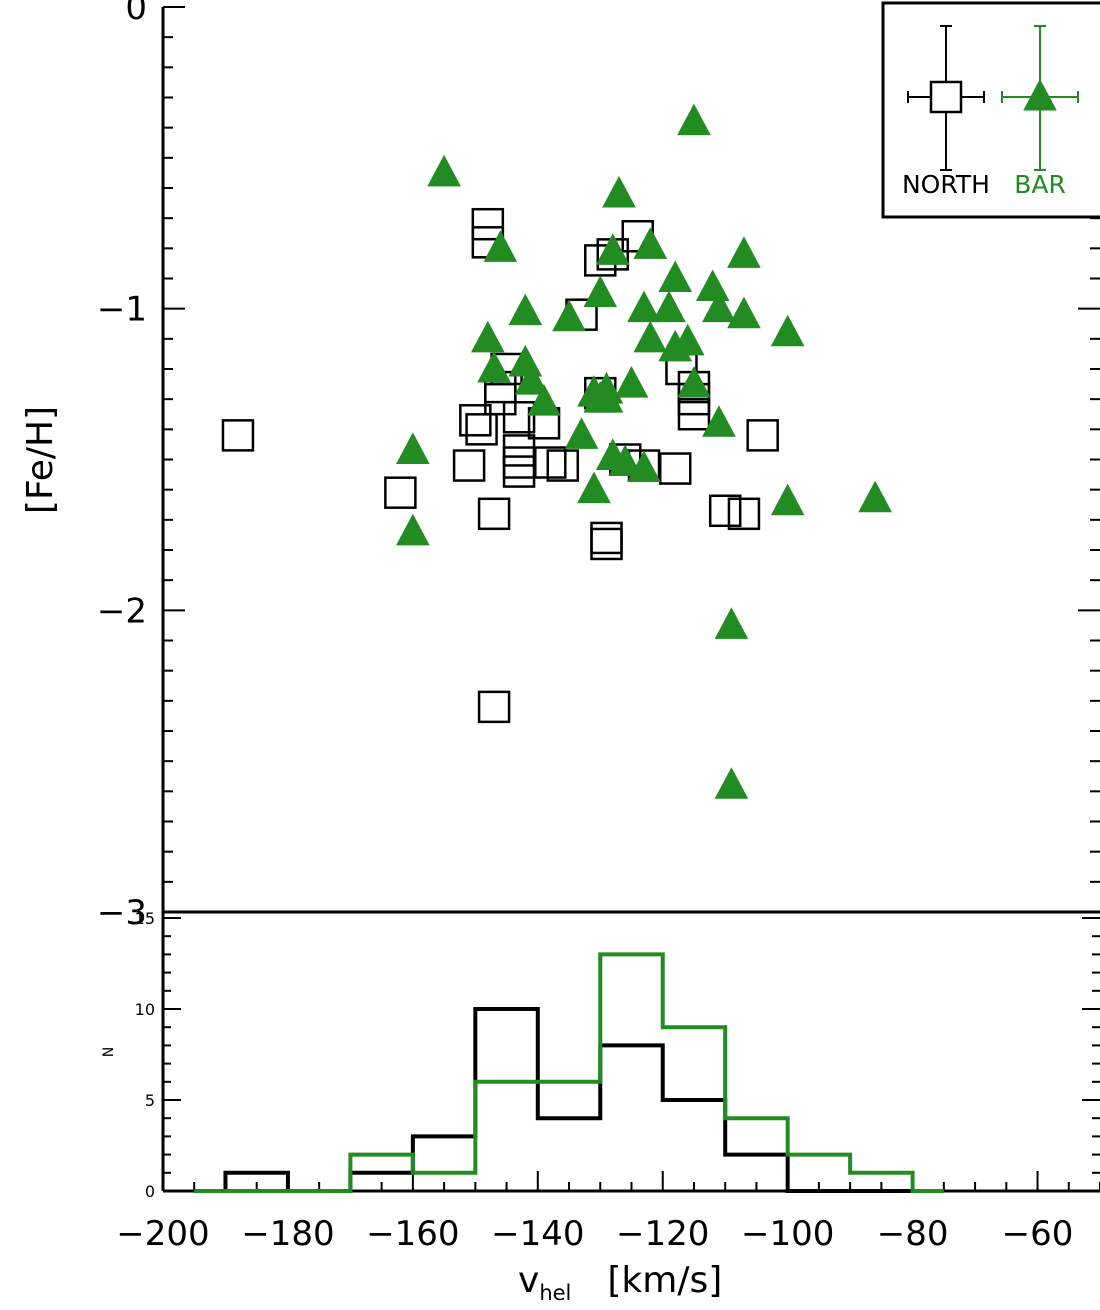  Describe the element at coordinates (787, 1234) in the screenshot. I see `x-tick-label: −100` at that location.